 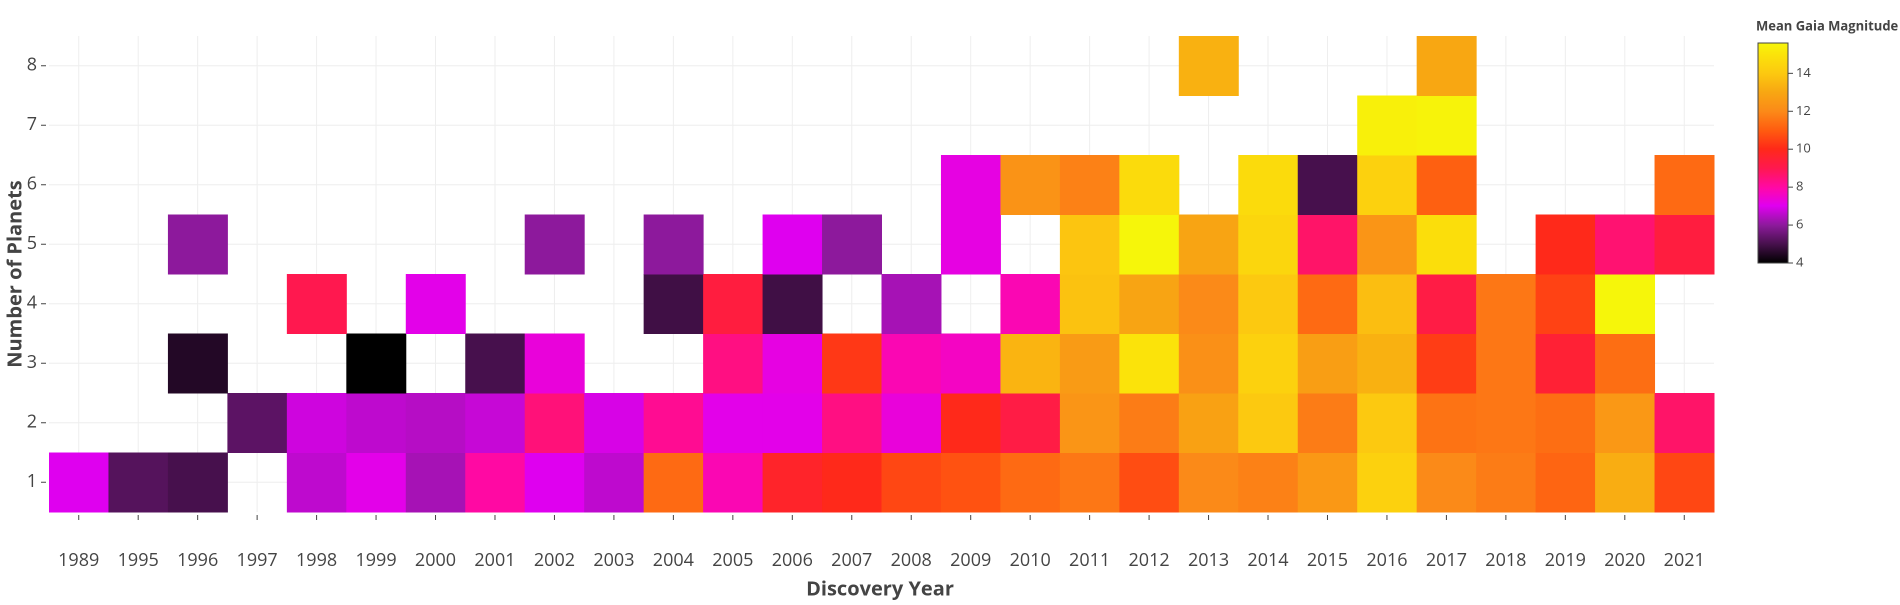 What do you see at coordinates (32, 184) in the screenshot?
I see `y-tick-label: 6` at bounding box center [32, 184].